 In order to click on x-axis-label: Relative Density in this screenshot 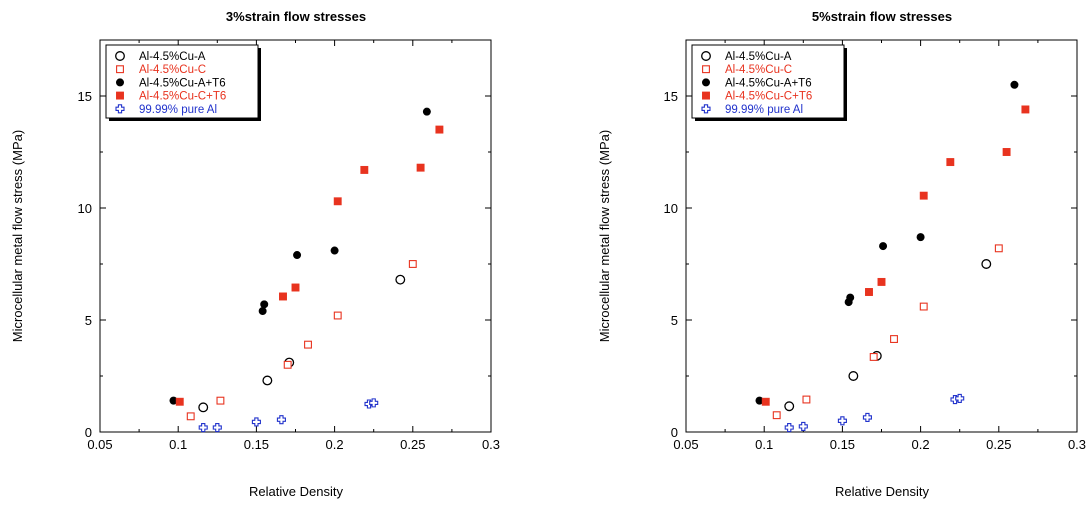, I will do `click(296, 491)`.